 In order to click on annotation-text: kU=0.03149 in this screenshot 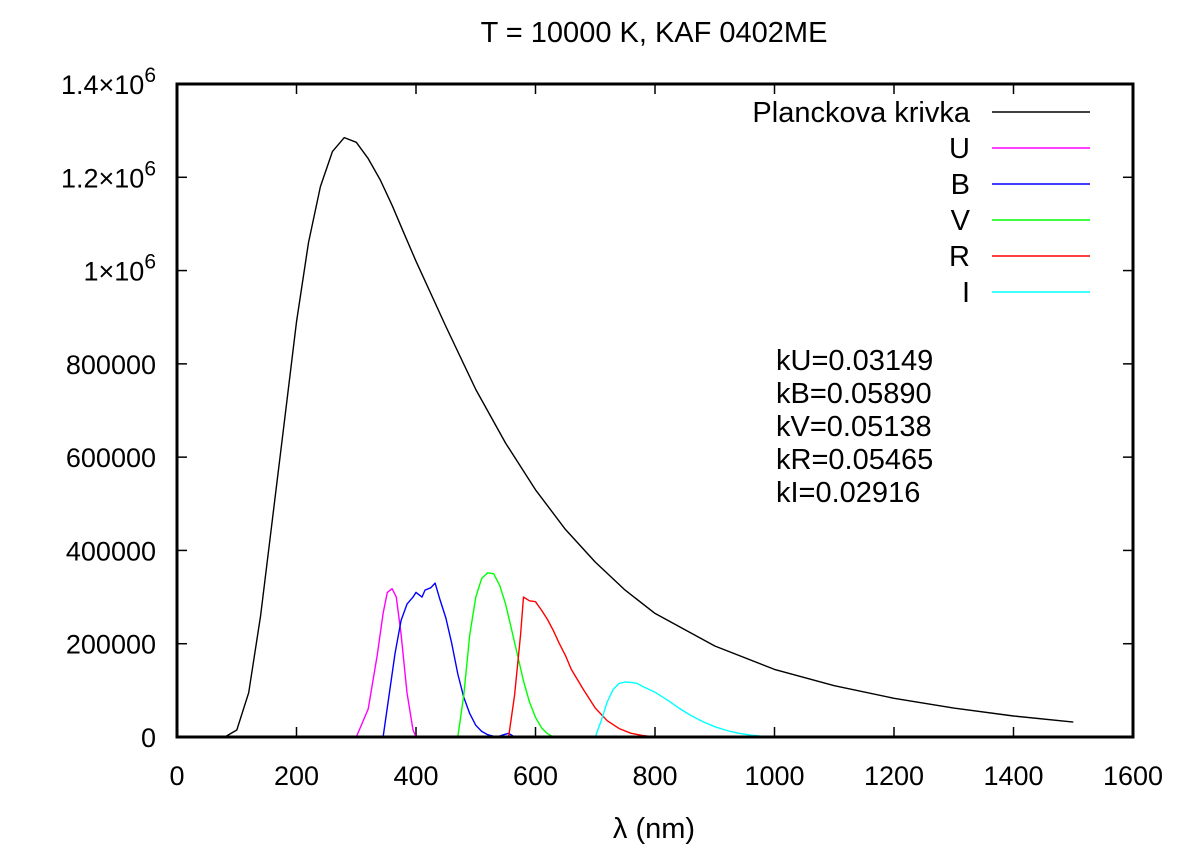, I will do `click(854, 361)`.